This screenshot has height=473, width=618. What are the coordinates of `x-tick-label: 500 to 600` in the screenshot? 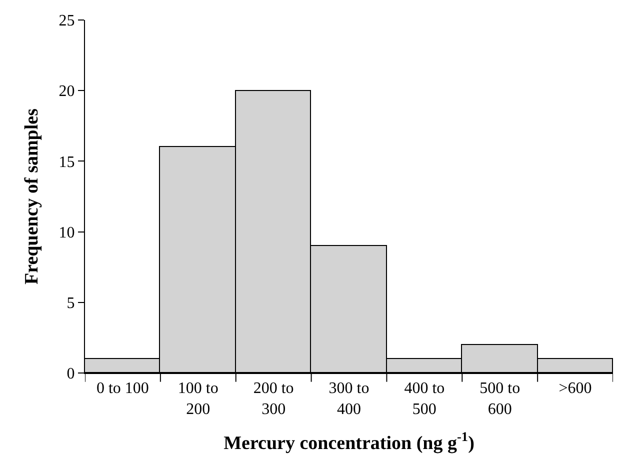 It's located at (500, 399).